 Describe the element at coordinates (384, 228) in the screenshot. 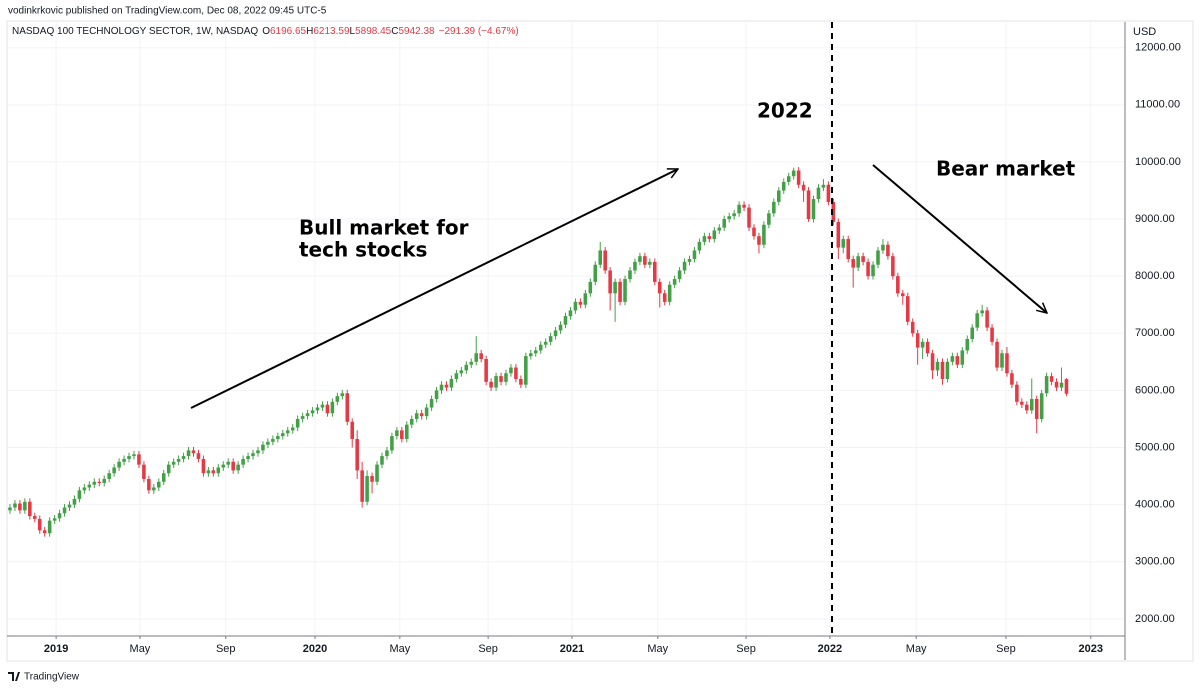

I see `annotation: Bull market for` at that location.